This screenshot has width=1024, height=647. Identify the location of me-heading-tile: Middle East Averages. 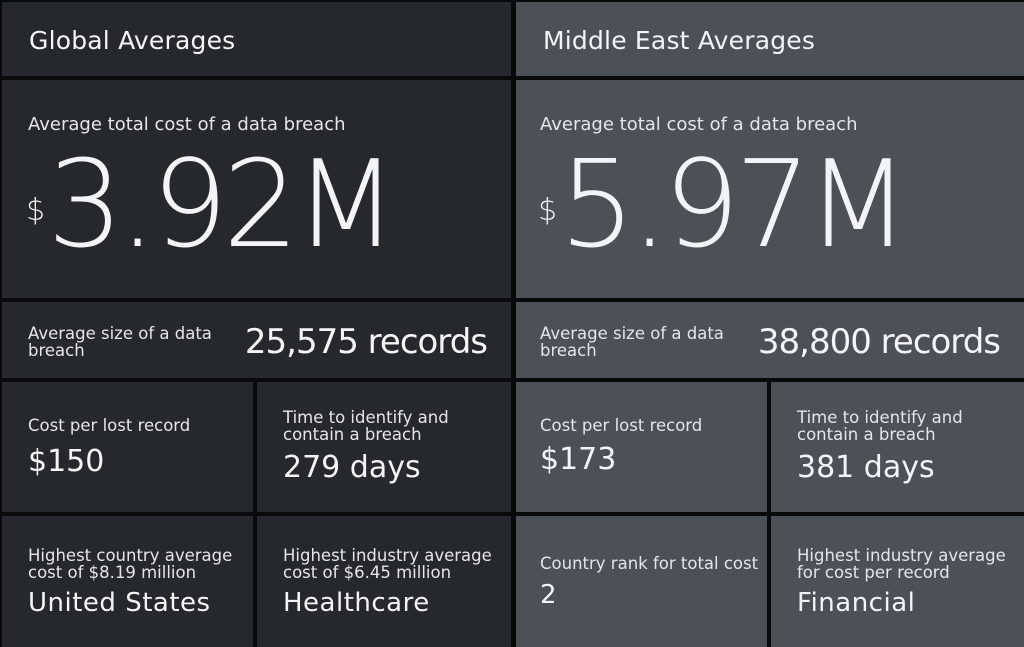
(770, 39).